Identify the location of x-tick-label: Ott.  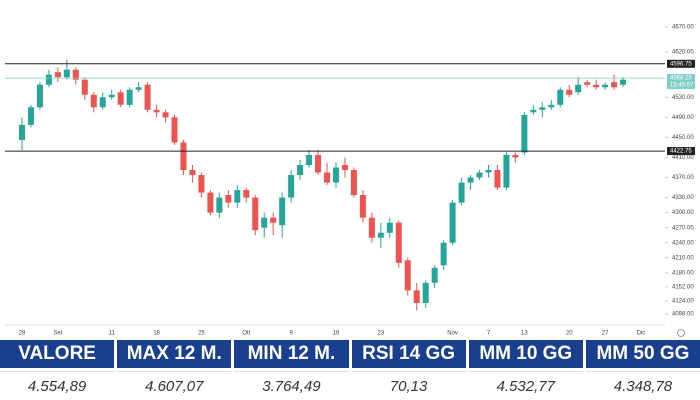
(246, 334).